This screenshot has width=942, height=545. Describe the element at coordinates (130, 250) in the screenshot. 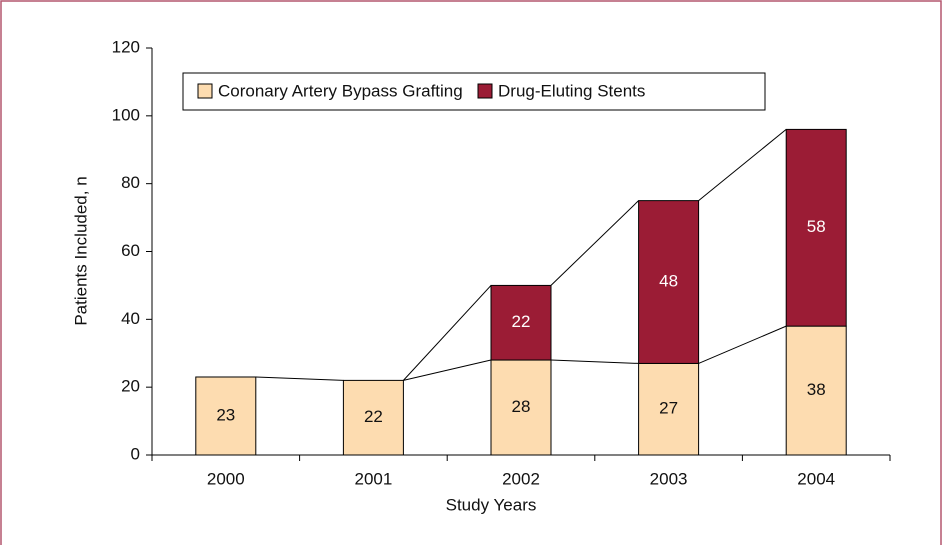

I see `y-tick-label: 60` at that location.